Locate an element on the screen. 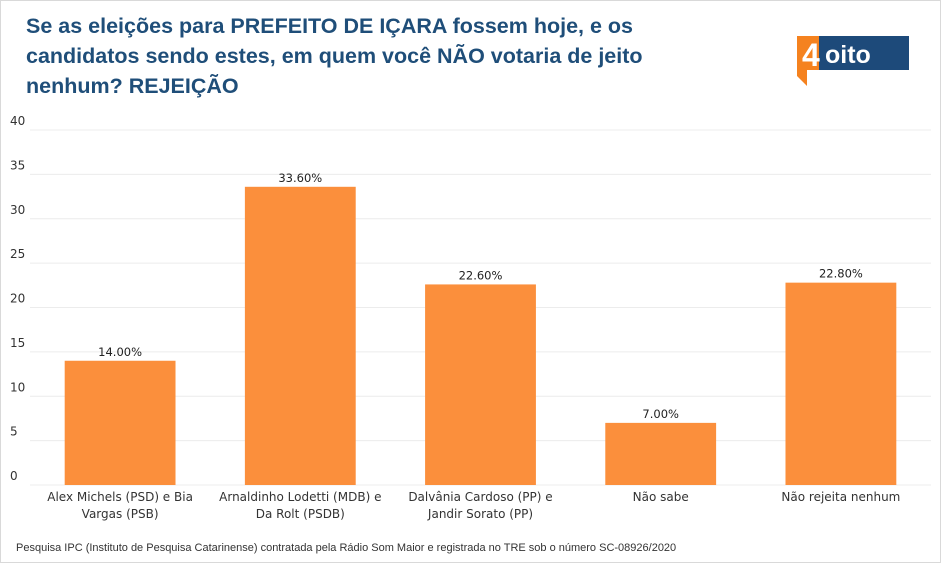  data-label: 7.00% is located at coordinates (660, 414).